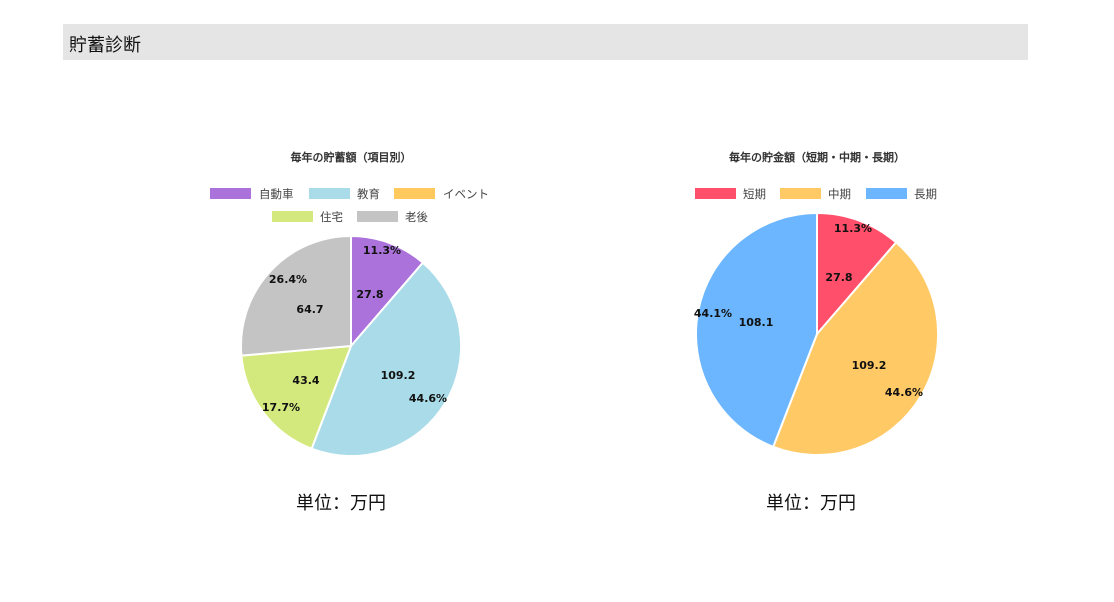 The height and width of the screenshot is (602, 1114). Describe the element at coordinates (466, 194) in the screenshot. I see `svg-text: イベント` at that location.